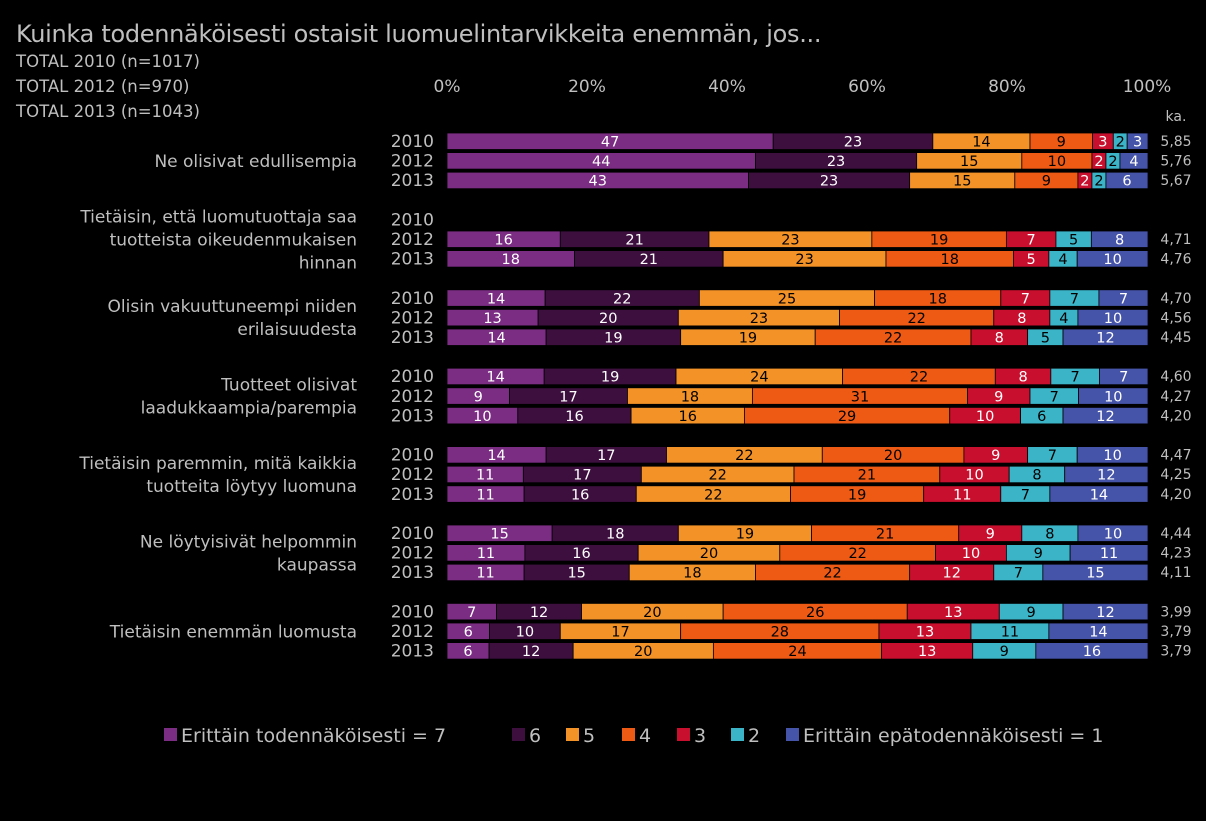 The image size is (1206, 821). What do you see at coordinates (759, 378) in the screenshot?
I see `data-label: 24` at bounding box center [759, 378].